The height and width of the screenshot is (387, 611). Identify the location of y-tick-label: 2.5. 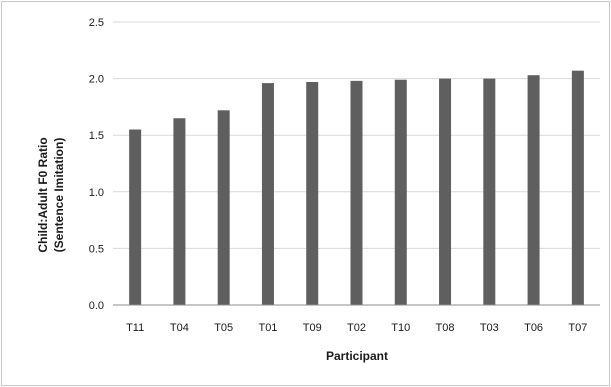
(96, 23).